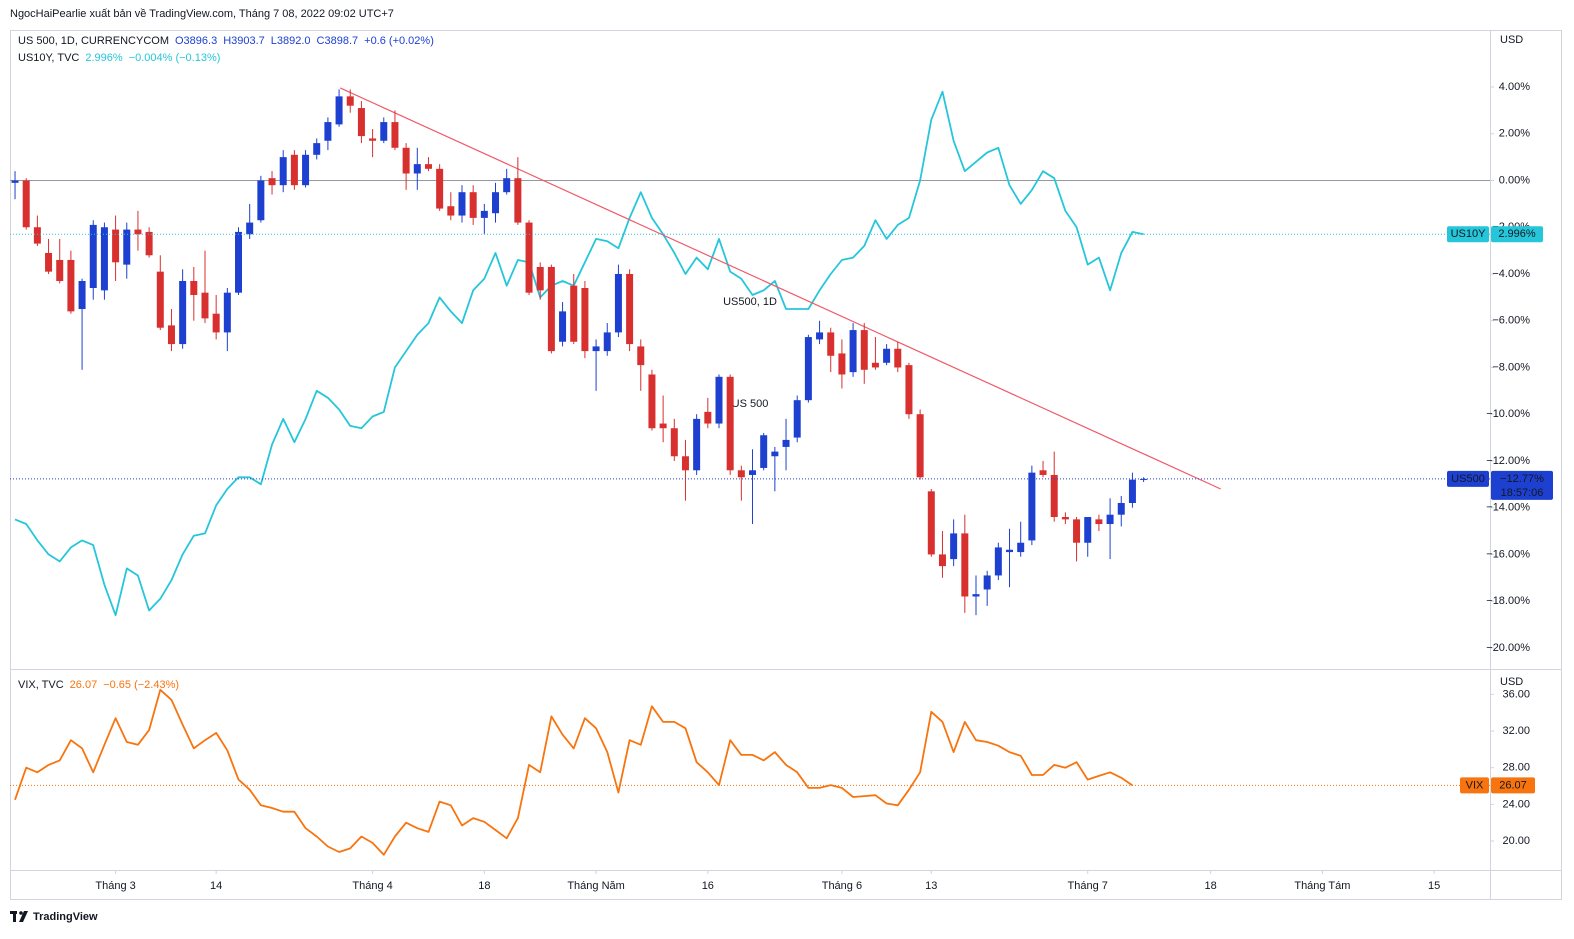 The height and width of the screenshot is (939, 1574). What do you see at coordinates (1516, 694) in the screenshot?
I see `y-tick-label: 36.00` at bounding box center [1516, 694].